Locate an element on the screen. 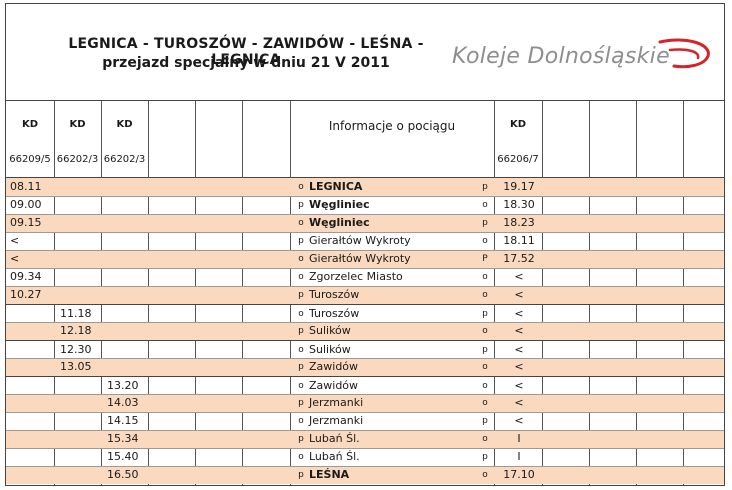  table-row: 15.34 p Lubań Śl. o I is located at coordinates (365, 439).